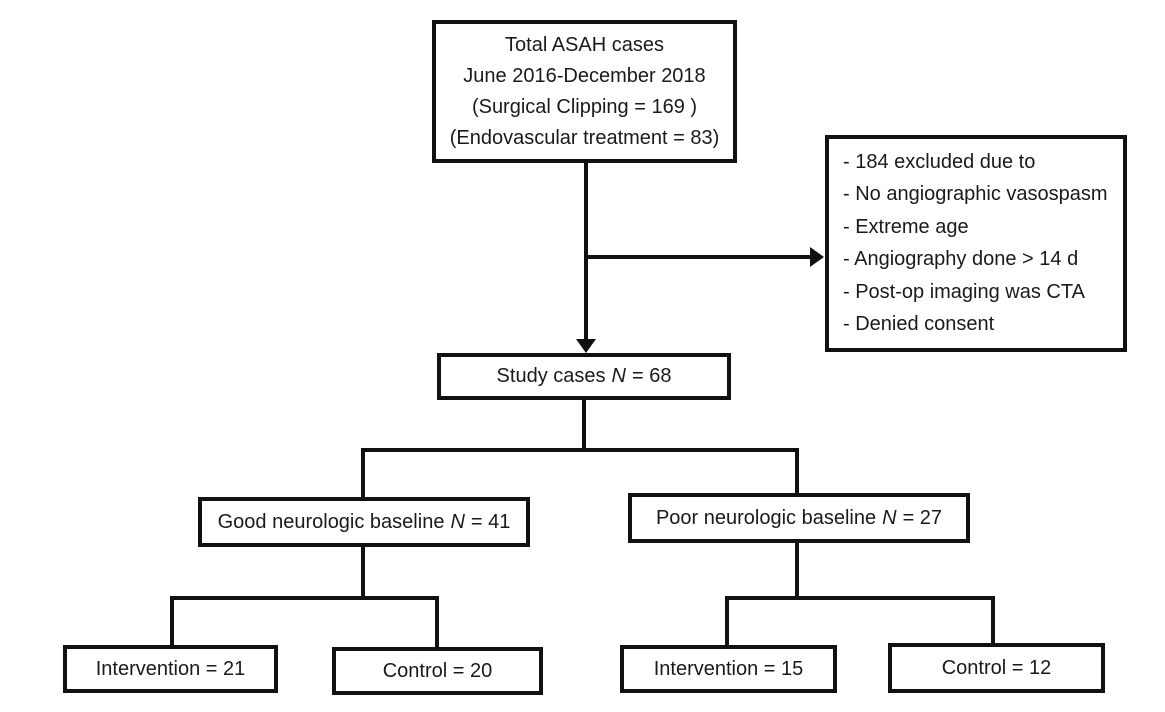  Describe the element at coordinates (964, 291) in the screenshot. I see `exclusion-item: - Post-op imaging was CTA` at that location.